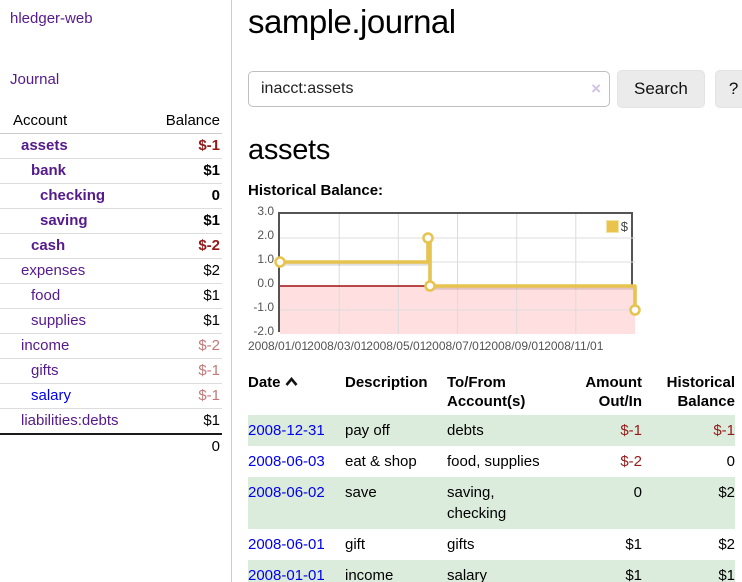 The image size is (742, 582). Describe the element at coordinates (491, 544) in the screenshot. I see `register-row: 2008-06-01 gift gifts $1 $2` at that location.